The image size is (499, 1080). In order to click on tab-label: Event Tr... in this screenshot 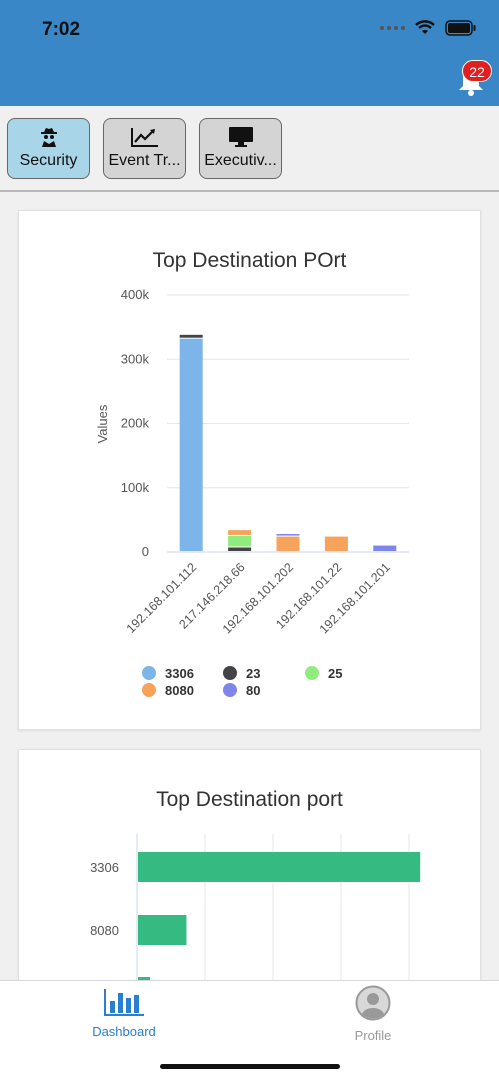, I will do `click(144, 160)`.